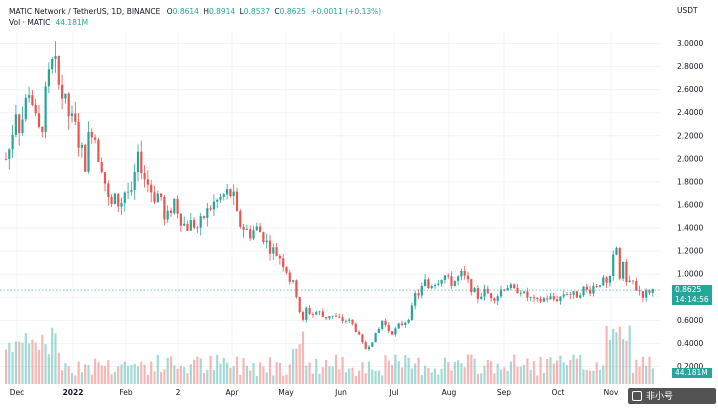  Describe the element at coordinates (690, 251) in the screenshot. I see `y-tick-label: 1.2000` at that location.